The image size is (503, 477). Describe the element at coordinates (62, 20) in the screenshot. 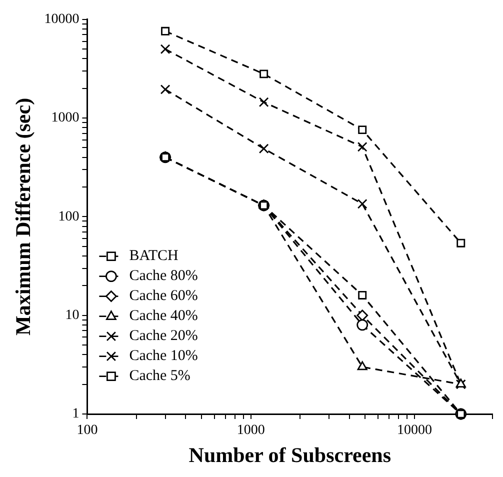

I see `y-tick-label: 10000` at that location.